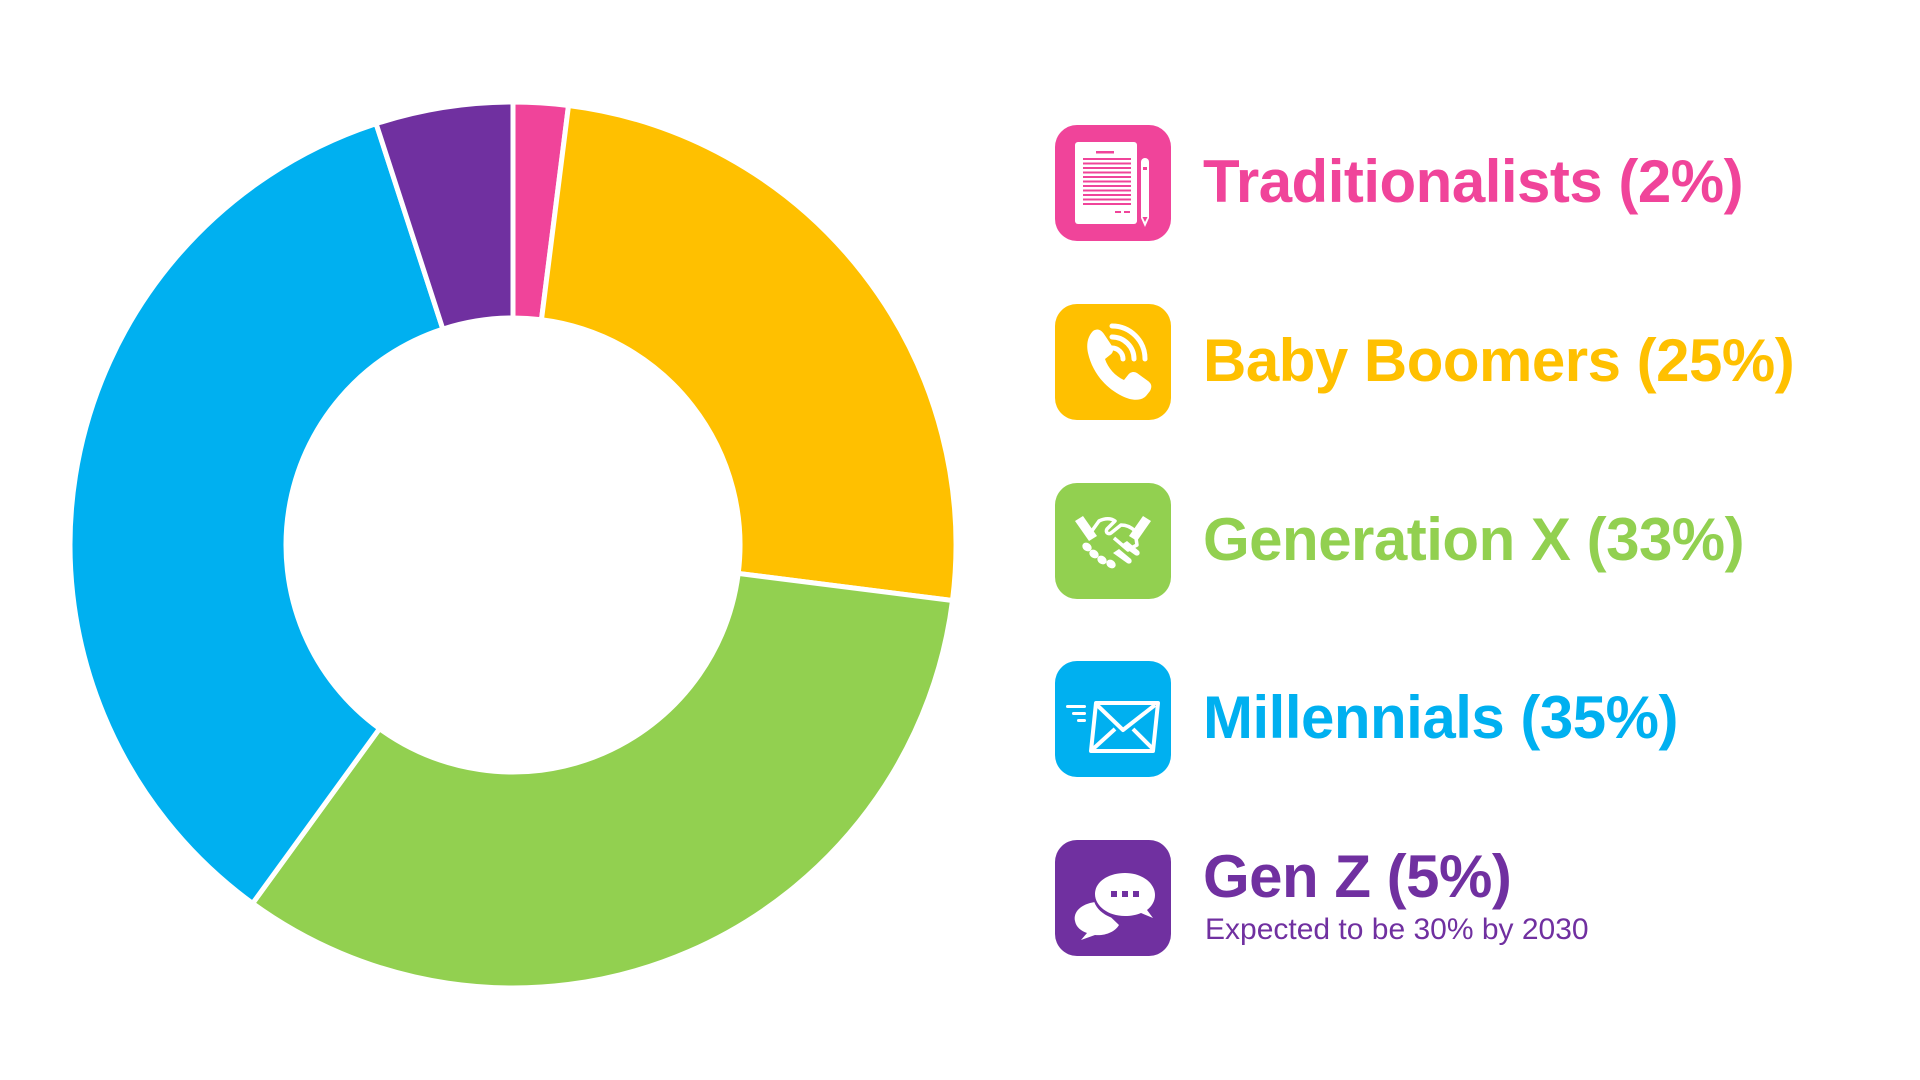  What do you see at coordinates (1113, 898) in the screenshot?
I see `chat-bubbles-icon` at bounding box center [1113, 898].